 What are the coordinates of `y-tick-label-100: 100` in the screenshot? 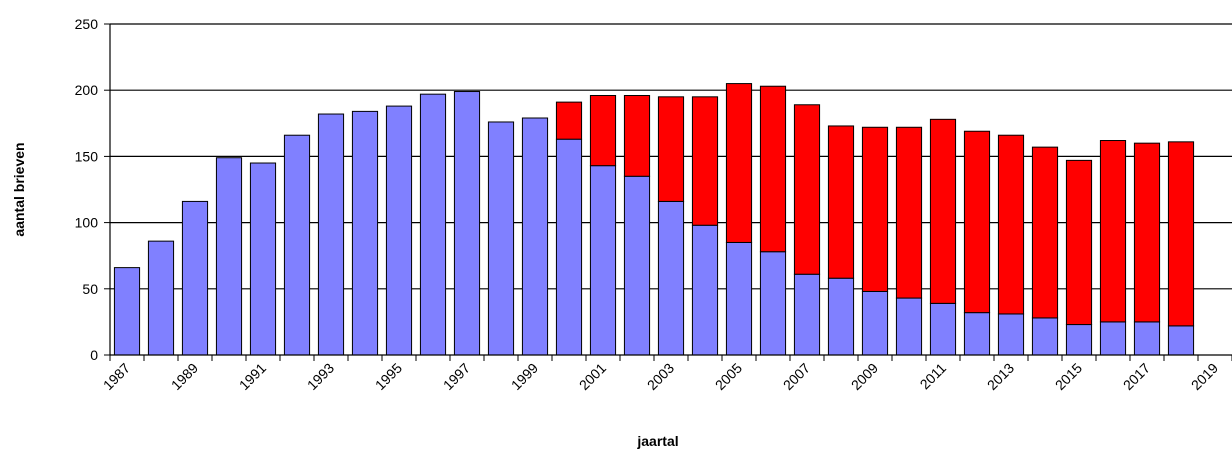 It's located at (87, 223).